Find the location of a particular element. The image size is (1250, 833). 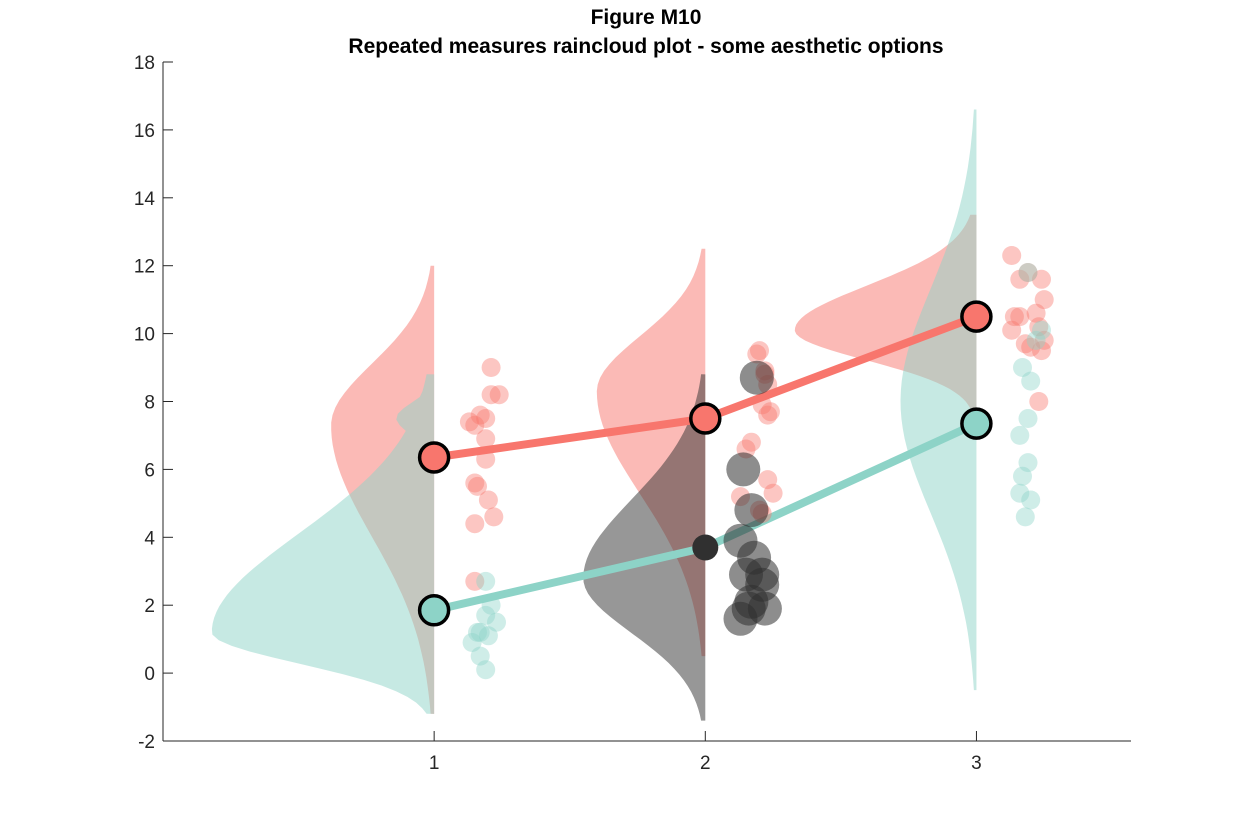

y-tick-label-12: 12 is located at coordinates (144, 267).